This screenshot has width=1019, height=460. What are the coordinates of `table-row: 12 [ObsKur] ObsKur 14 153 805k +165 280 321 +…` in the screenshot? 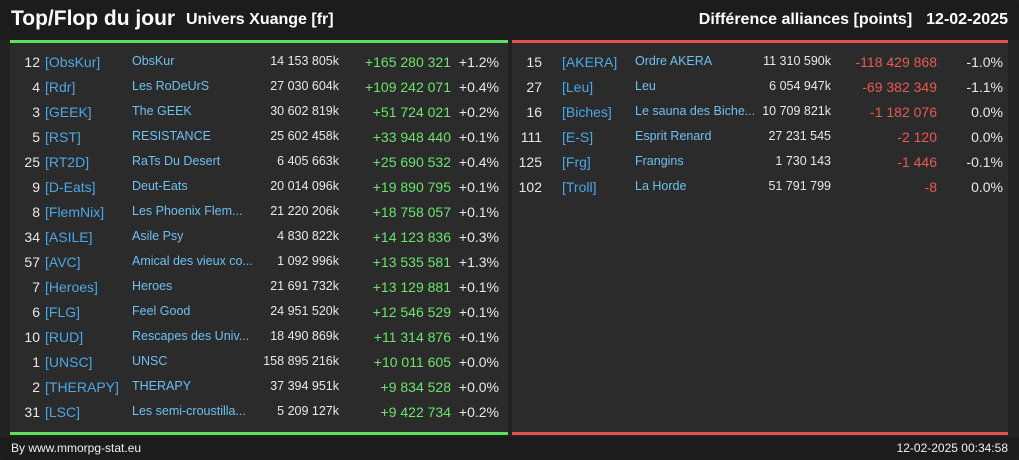 It's located at (259, 62).